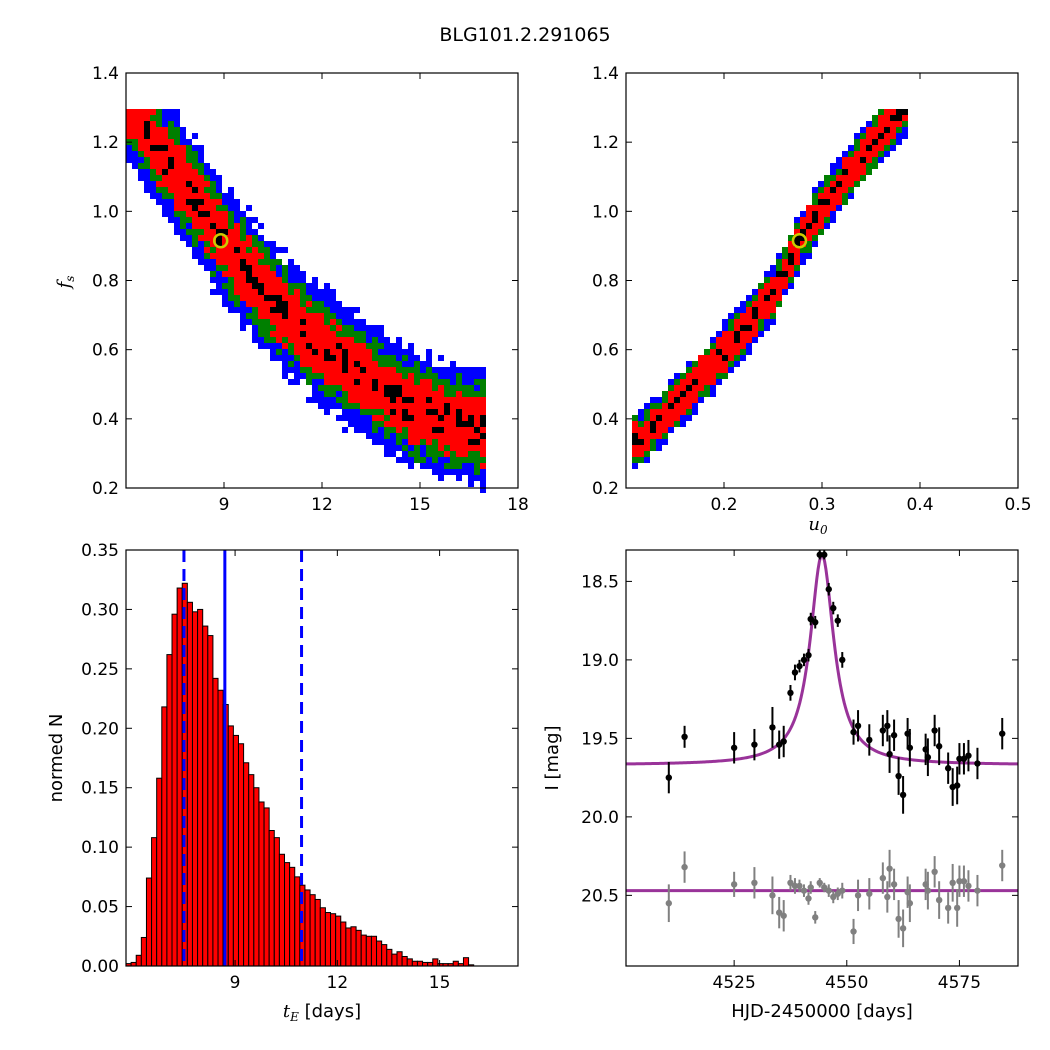  Describe the element at coordinates (605, 489) in the screenshot. I see `p1-ytick-label: 0.2` at that location.